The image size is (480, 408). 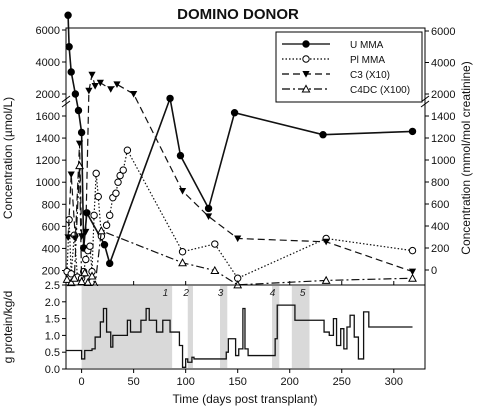 I want to click on right-tick-label: 1400, so click(x=443, y=117).